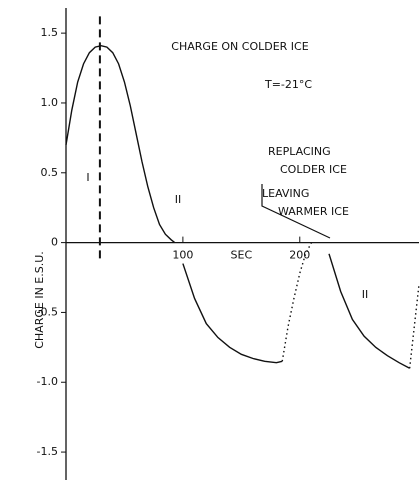 The height and width of the screenshot is (487, 420). Describe the element at coordinates (313, 211) in the screenshot. I see `annotation: WARMER ICE` at that location.